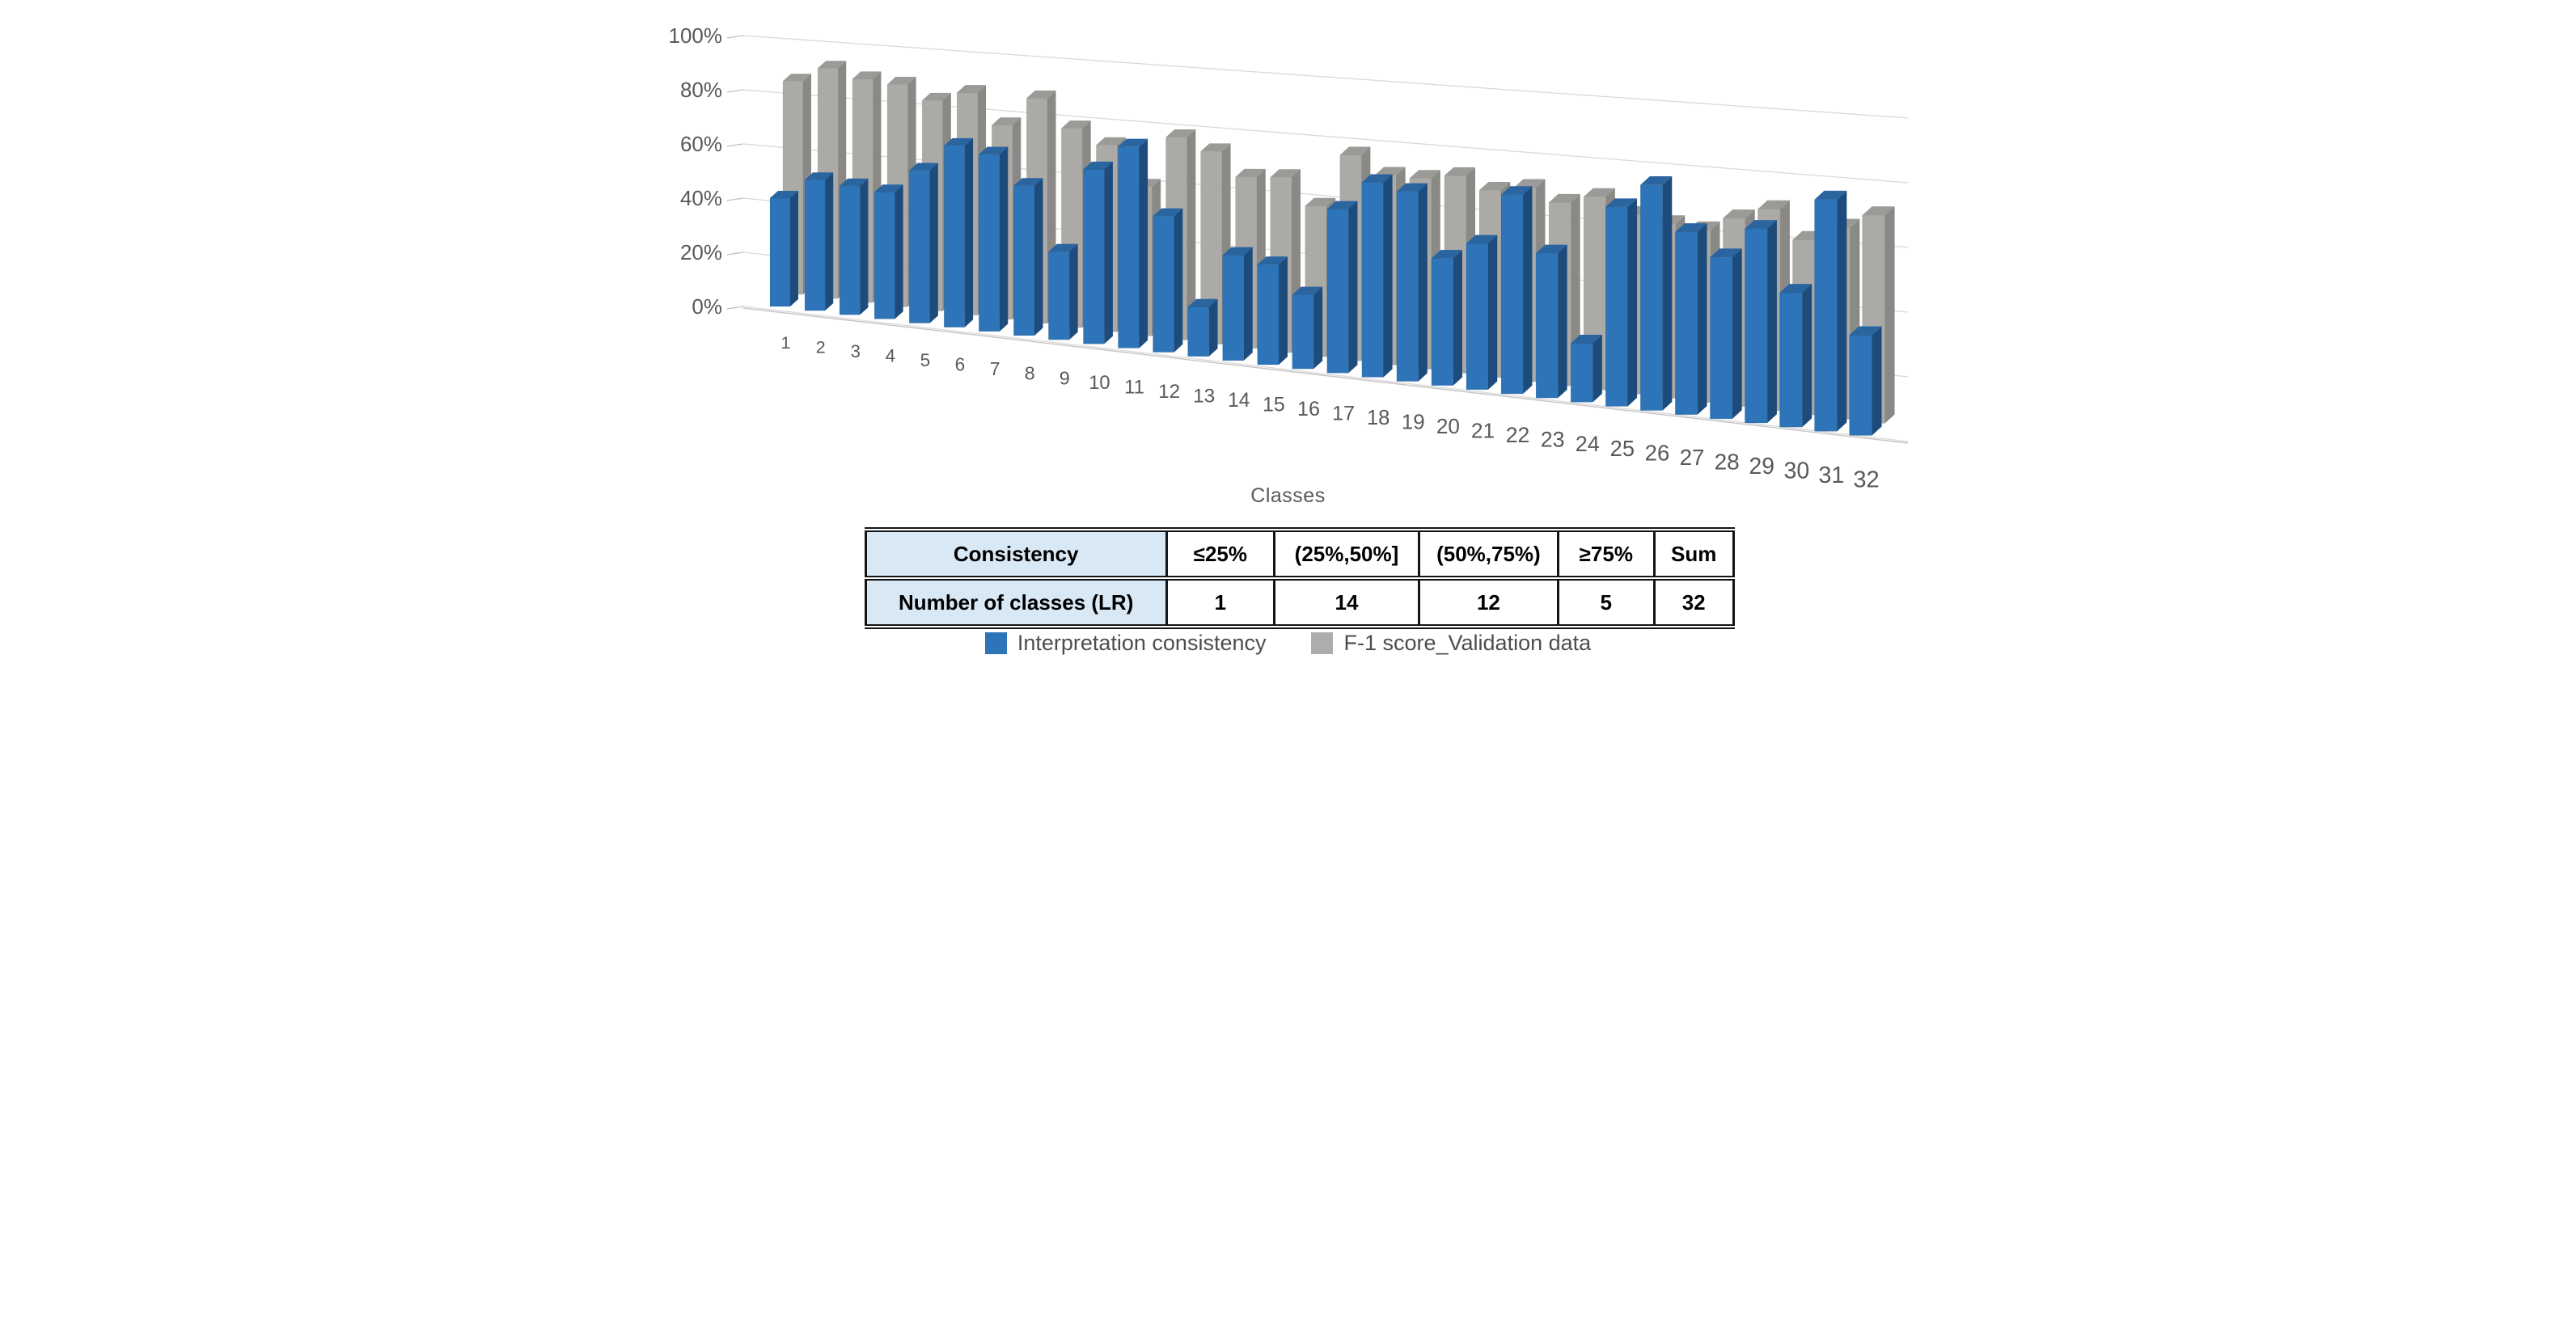 The width and height of the screenshot is (2576, 1335). What do you see at coordinates (1761, 466) in the screenshot?
I see `x-tick-label: 29` at bounding box center [1761, 466].